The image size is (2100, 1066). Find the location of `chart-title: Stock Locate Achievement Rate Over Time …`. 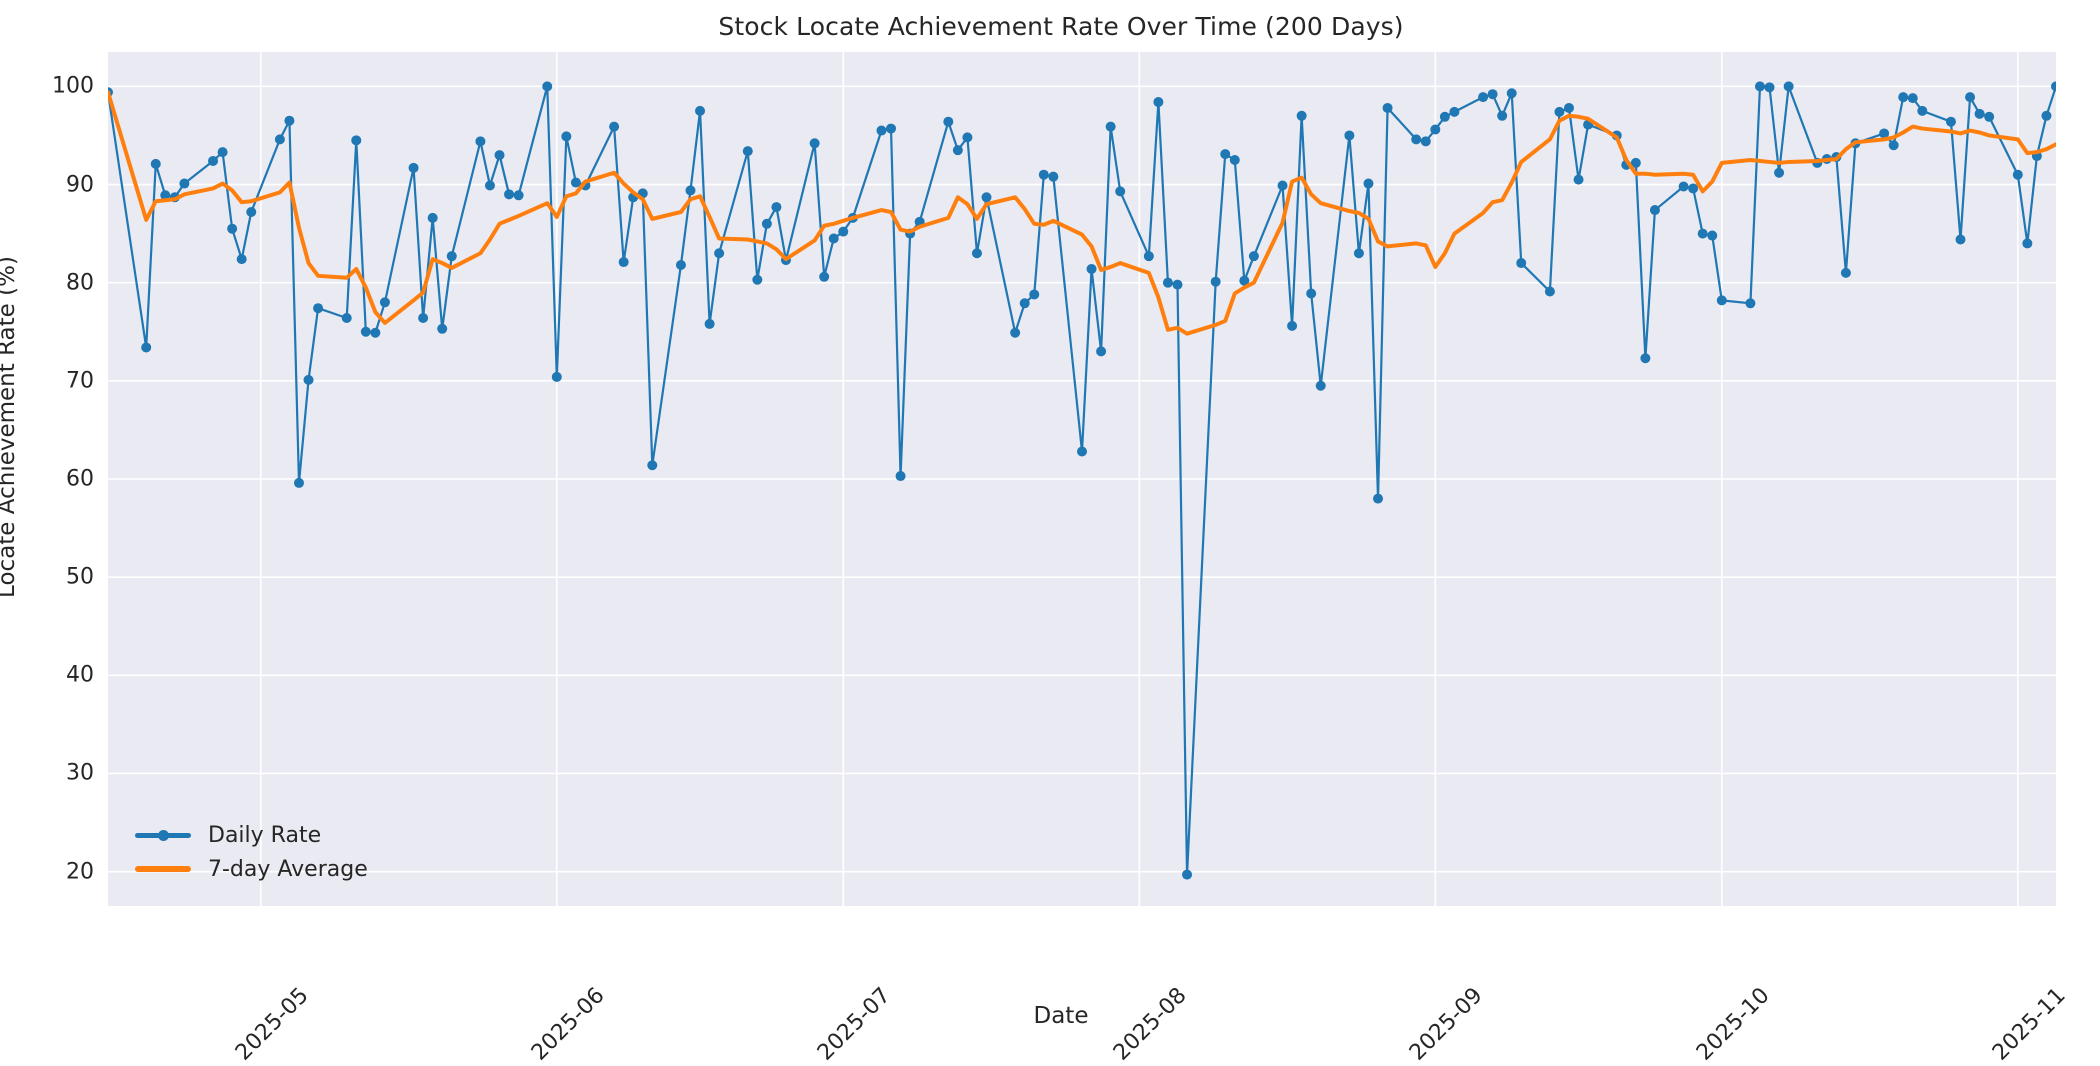

chart-title: Stock Locate Achievement Rate Over Time … is located at coordinates (1050, 26).